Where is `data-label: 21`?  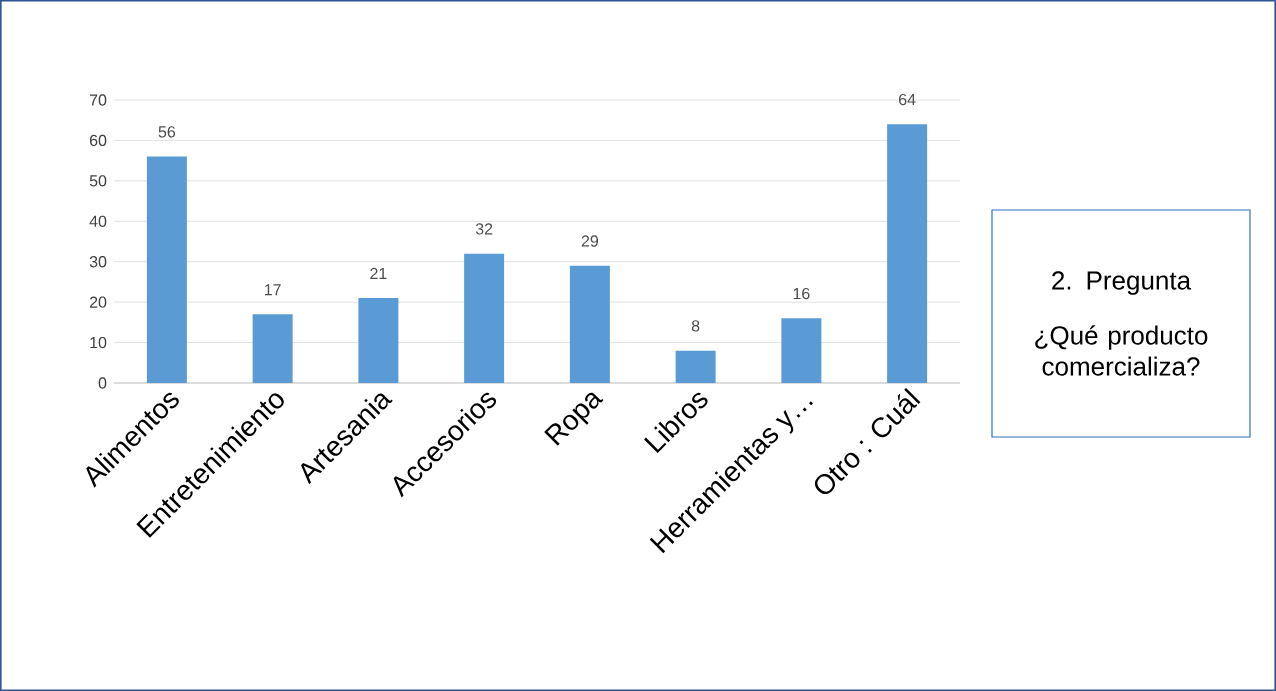 data-label: 21 is located at coordinates (378, 273).